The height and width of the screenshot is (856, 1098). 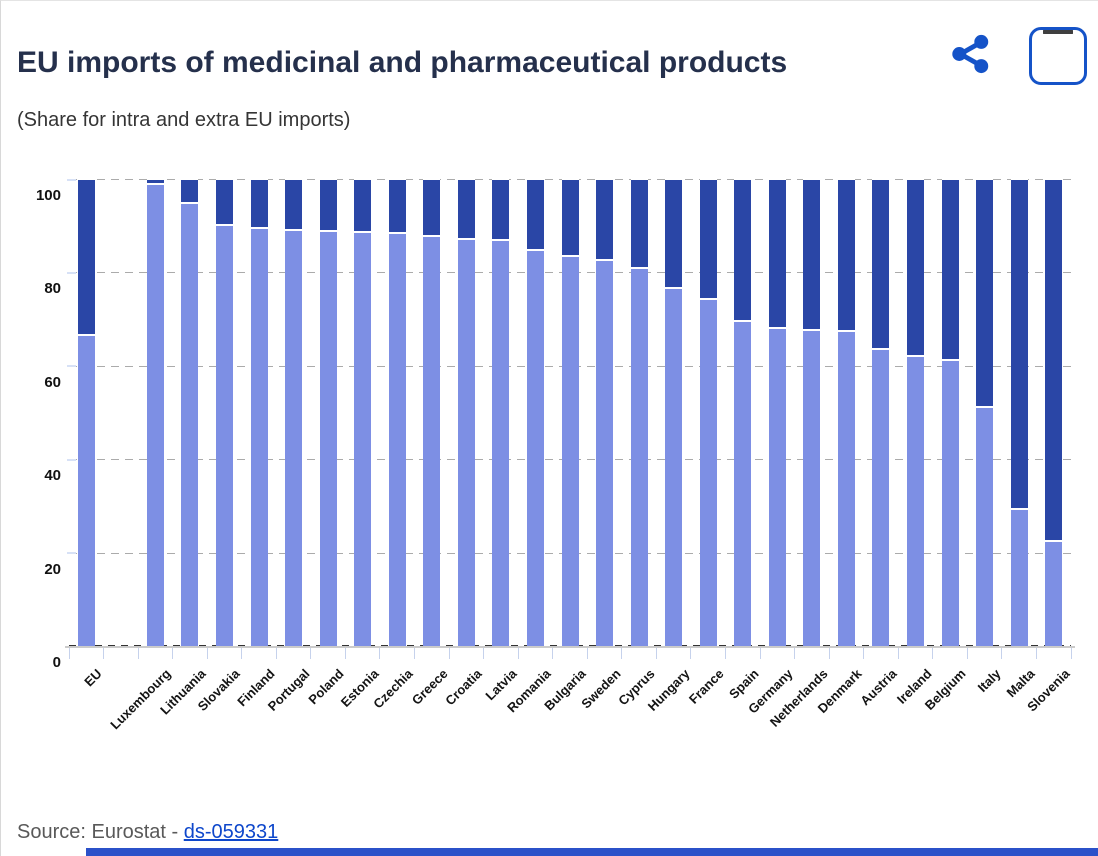 I want to click on bar-lithuania-extra-eu-segment, so click(x=190, y=190).